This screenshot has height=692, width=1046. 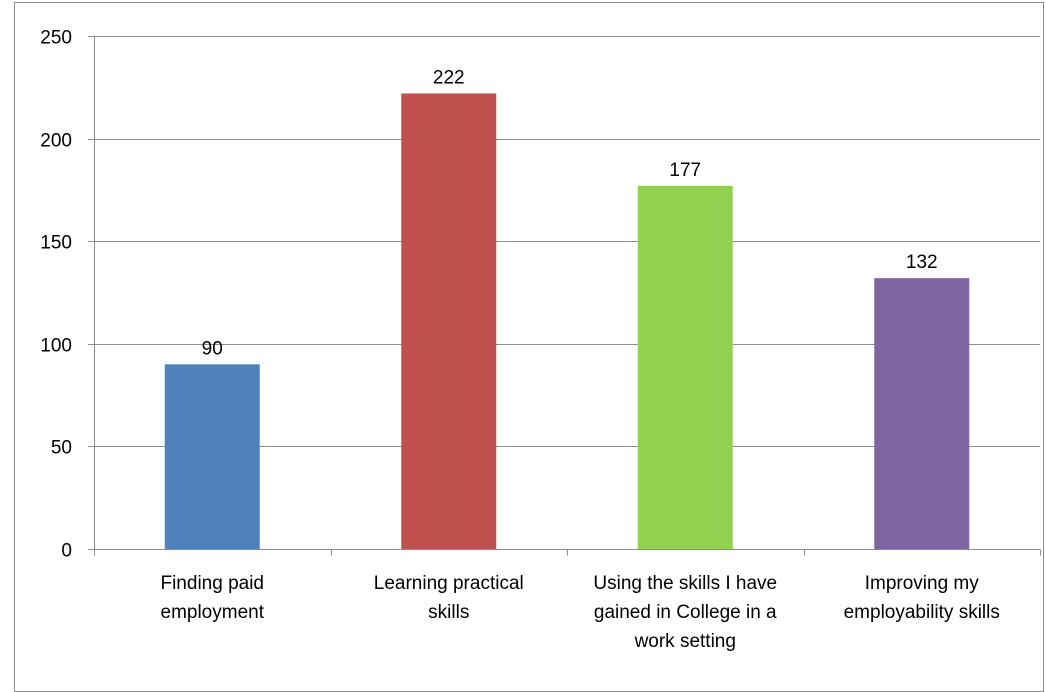 What do you see at coordinates (922, 262) in the screenshot?
I see `data-label-4: 132` at bounding box center [922, 262].